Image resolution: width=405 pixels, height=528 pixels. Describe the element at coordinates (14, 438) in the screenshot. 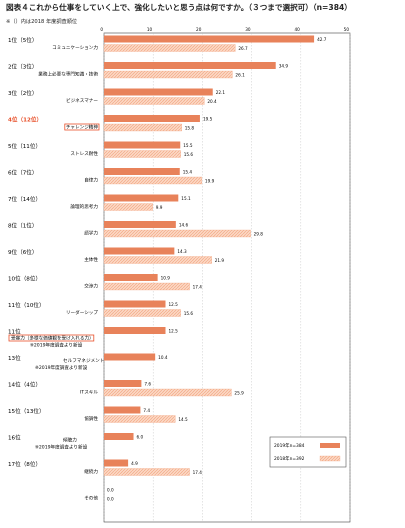

I see `rank-label: 16位` at that location.